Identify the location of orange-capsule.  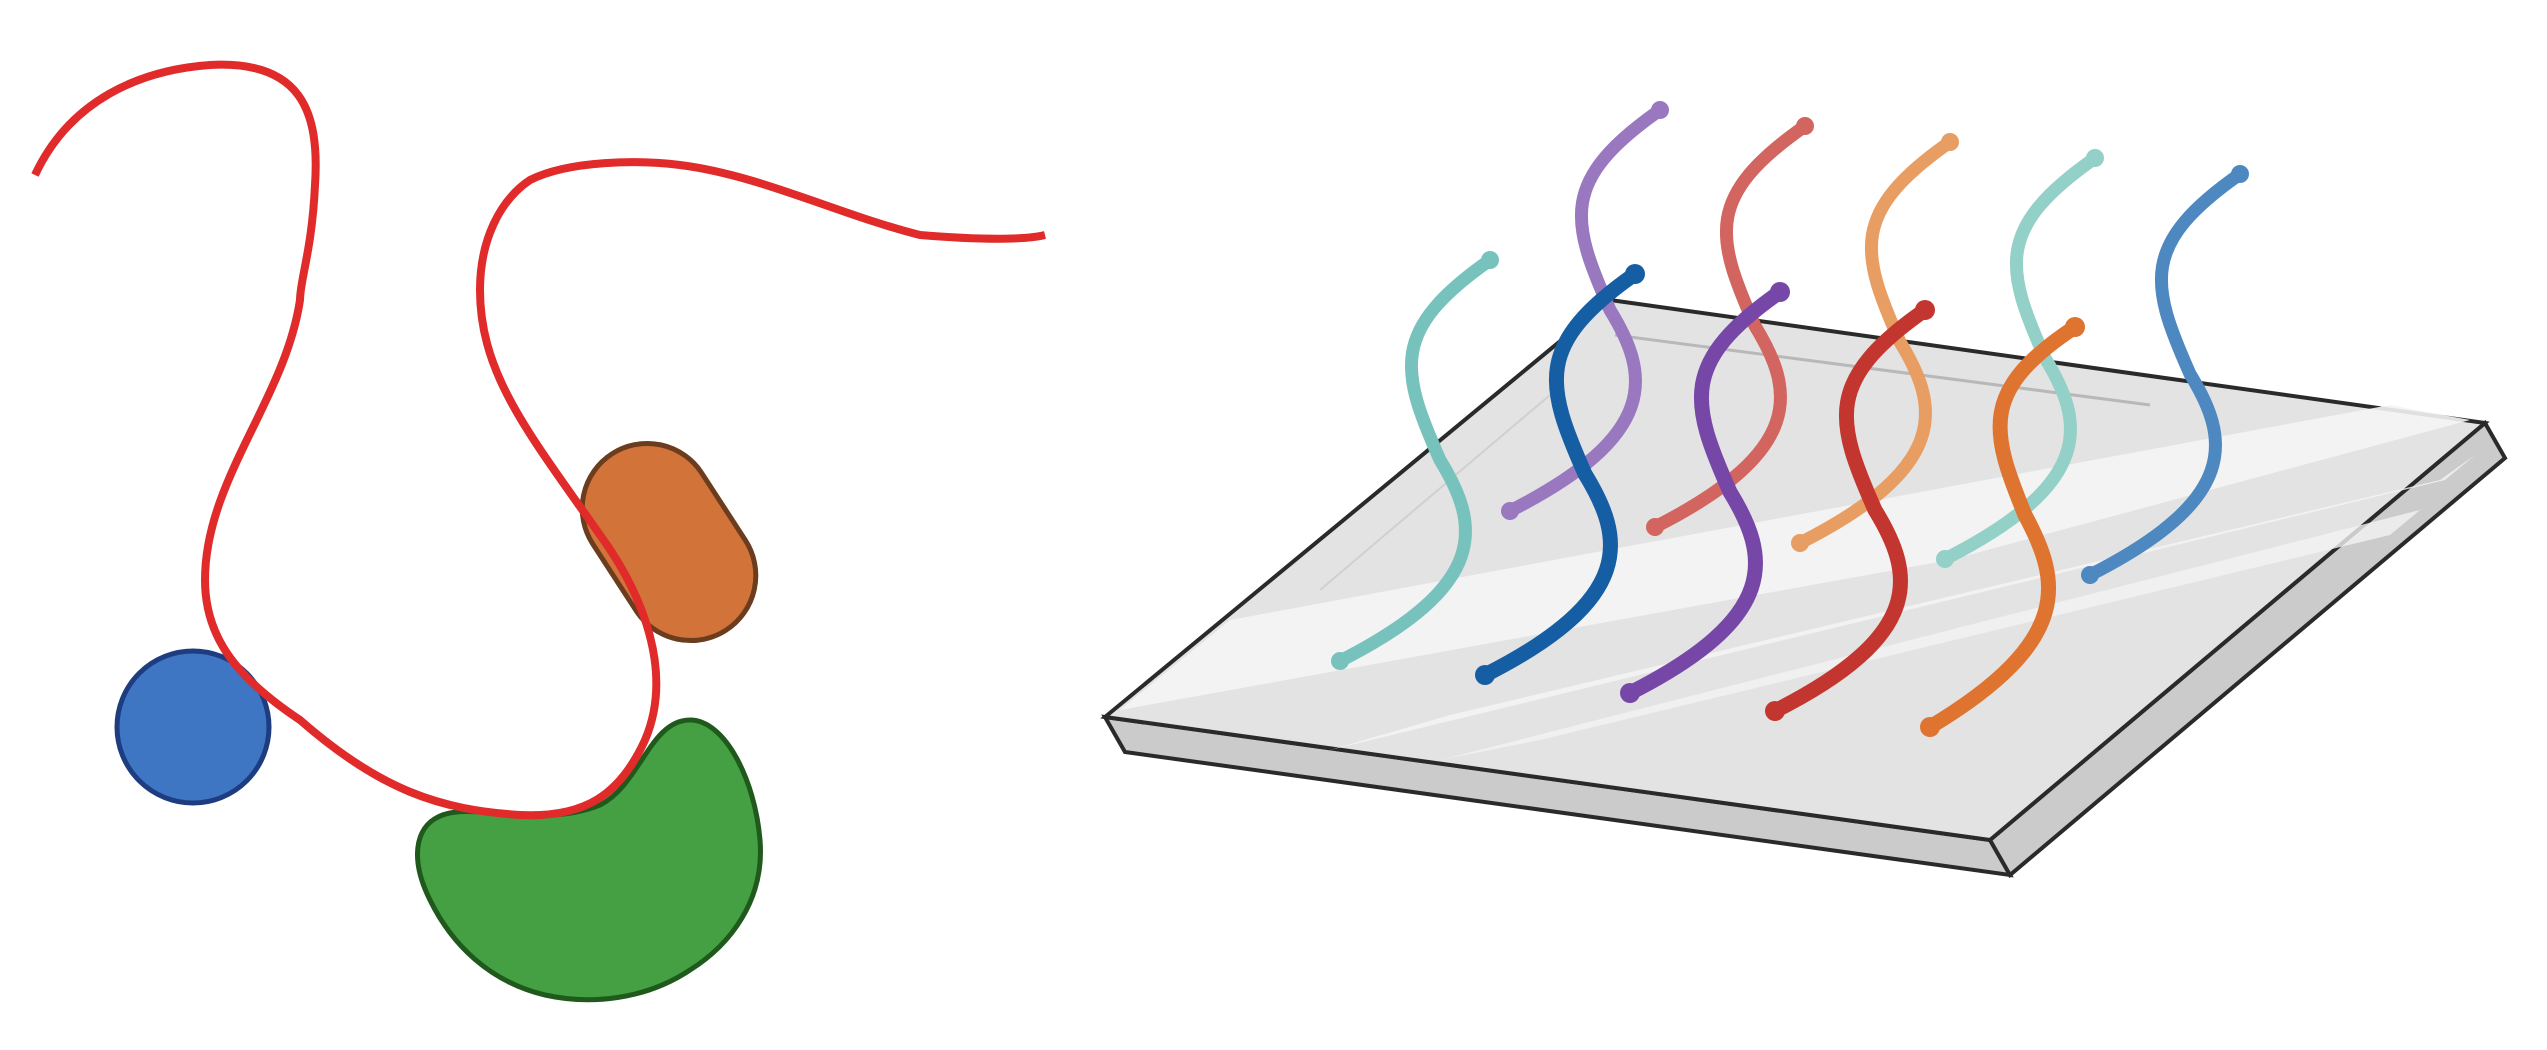
(669, 542).